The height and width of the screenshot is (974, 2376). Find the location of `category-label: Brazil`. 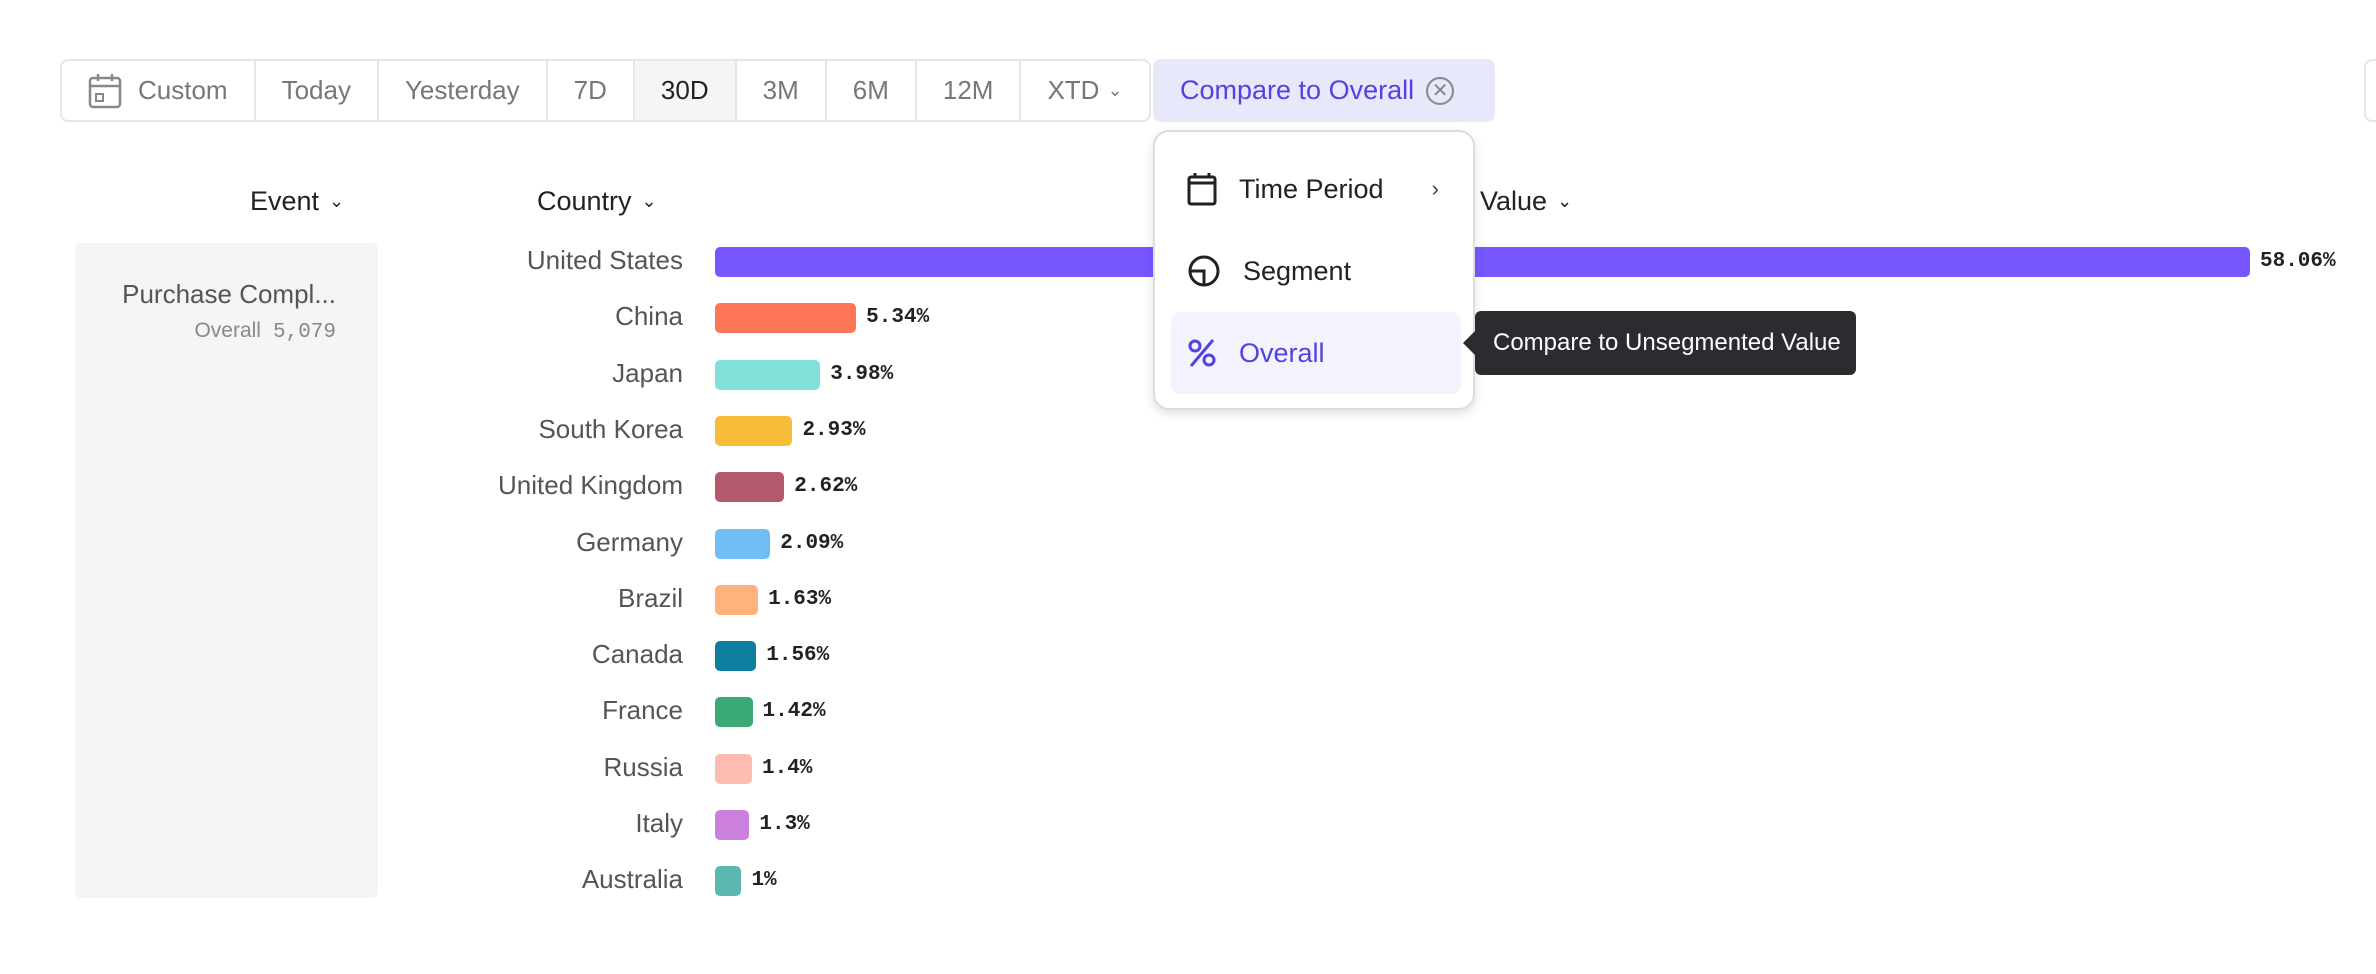

category-label: Brazil is located at coordinates (650, 597).